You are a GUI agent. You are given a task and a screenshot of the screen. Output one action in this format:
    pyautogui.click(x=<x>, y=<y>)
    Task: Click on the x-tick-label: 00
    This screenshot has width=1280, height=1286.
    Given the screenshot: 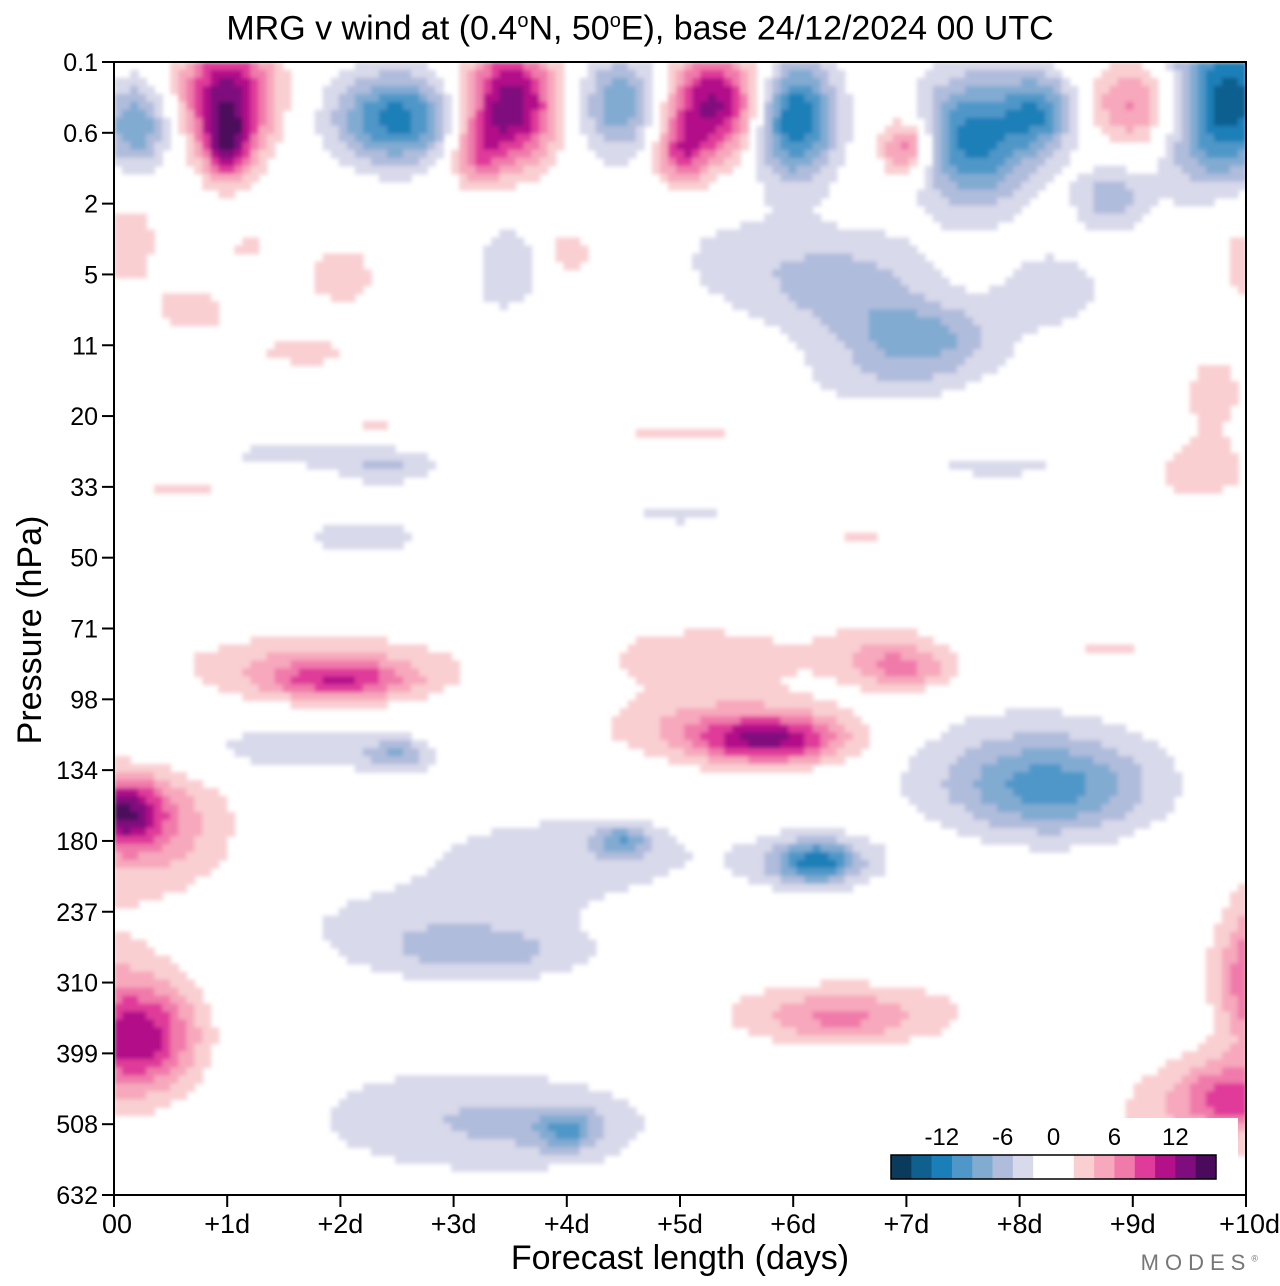 What is the action you would take?
    pyautogui.click(x=117, y=1224)
    